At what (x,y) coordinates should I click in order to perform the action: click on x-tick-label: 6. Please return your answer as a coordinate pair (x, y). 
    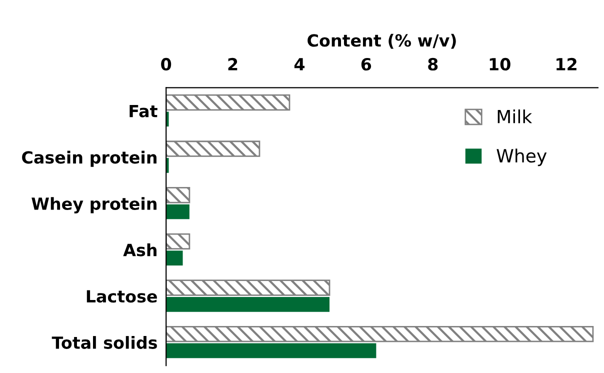
    Looking at the image, I should click on (366, 64).